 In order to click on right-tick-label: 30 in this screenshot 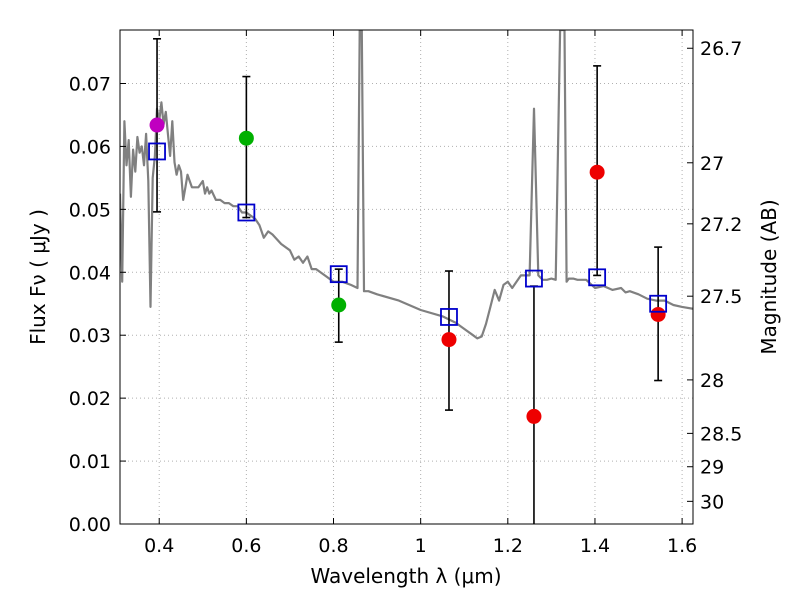, I will do `click(712, 502)`.